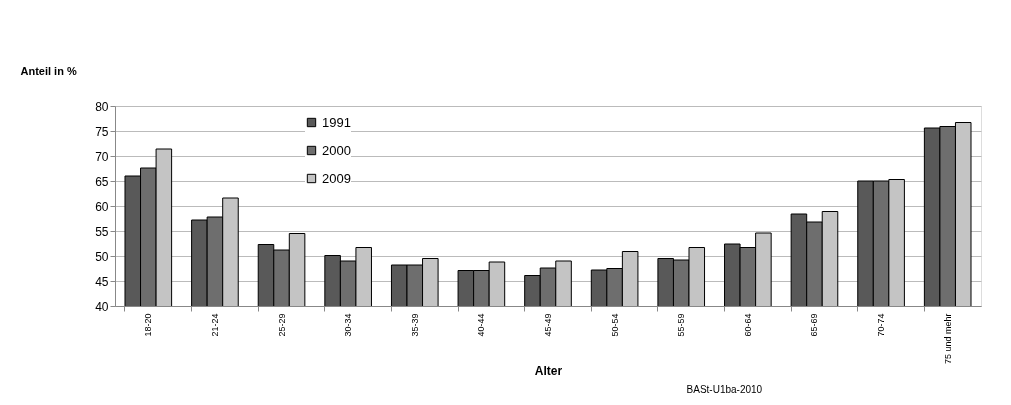 Image resolution: width=1011 pixels, height=405 pixels. What do you see at coordinates (336, 178) in the screenshot?
I see `legend-label: 2009` at bounding box center [336, 178].